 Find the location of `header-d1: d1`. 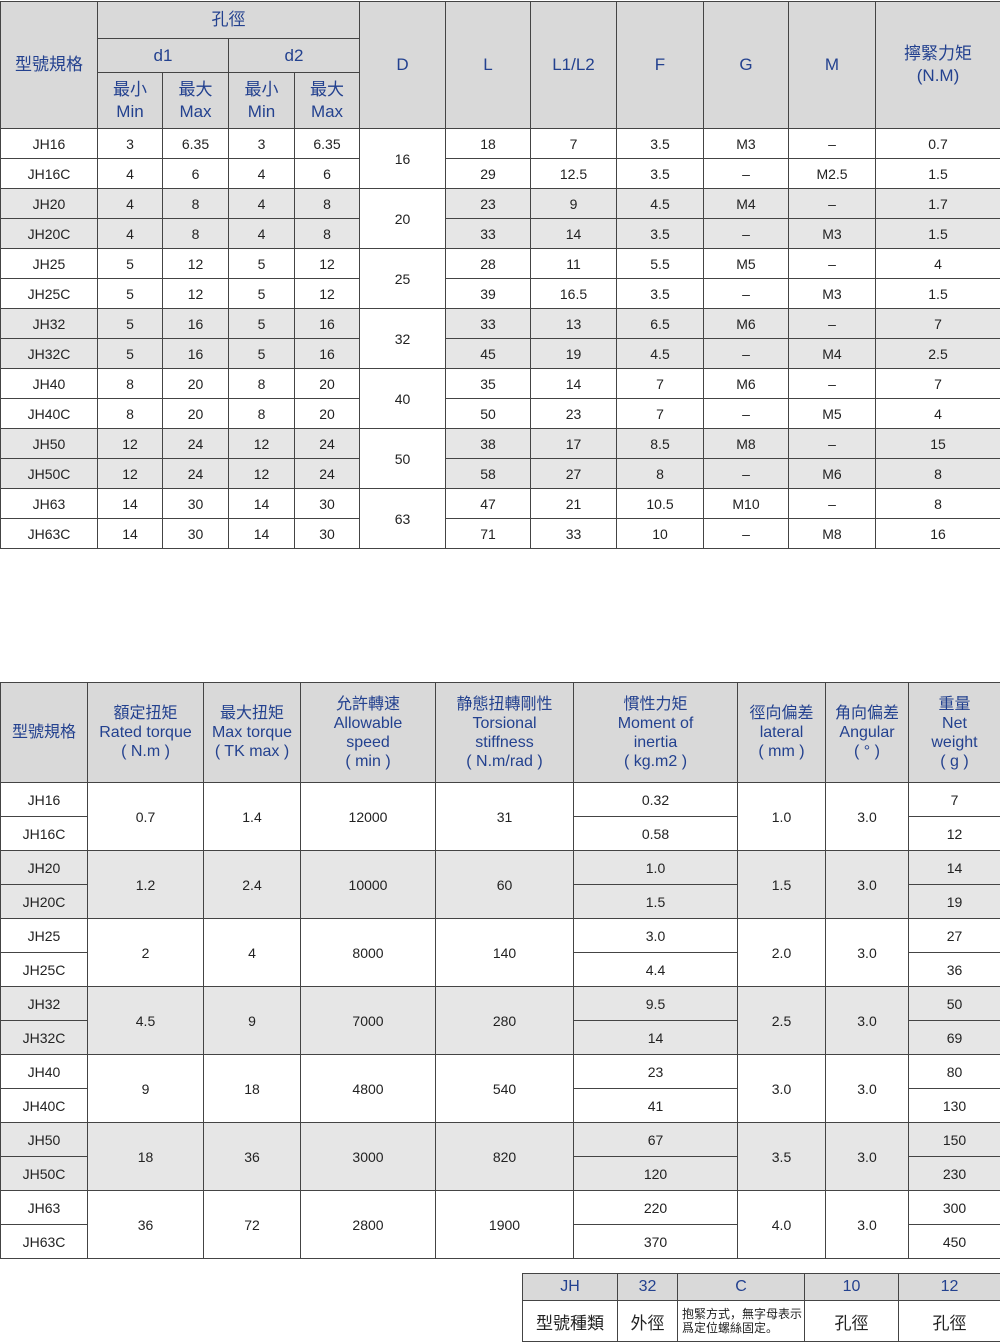

header-d1: d1 is located at coordinates (163, 55).